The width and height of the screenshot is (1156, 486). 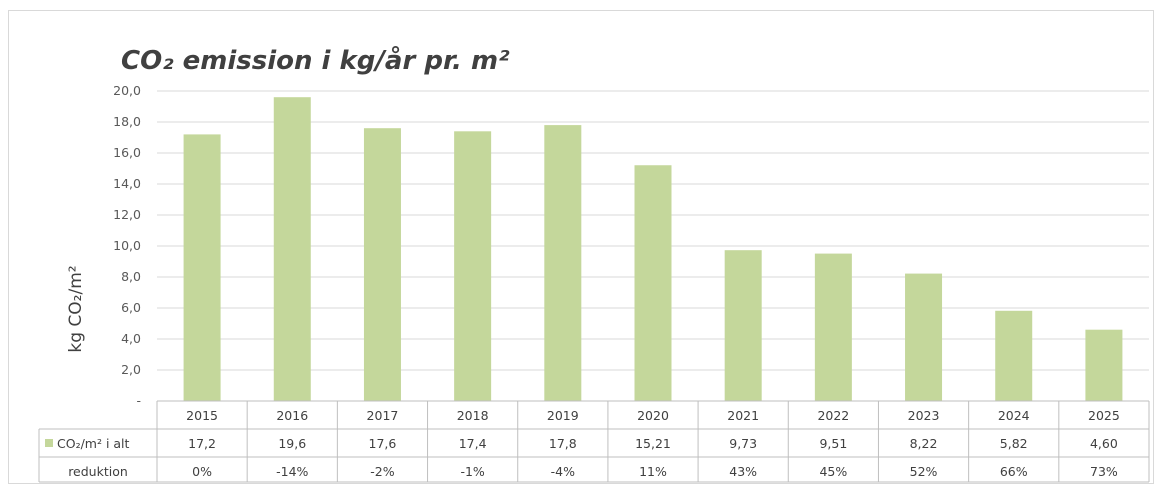 I want to click on data-table-cell: -1%, so click(x=472, y=471).